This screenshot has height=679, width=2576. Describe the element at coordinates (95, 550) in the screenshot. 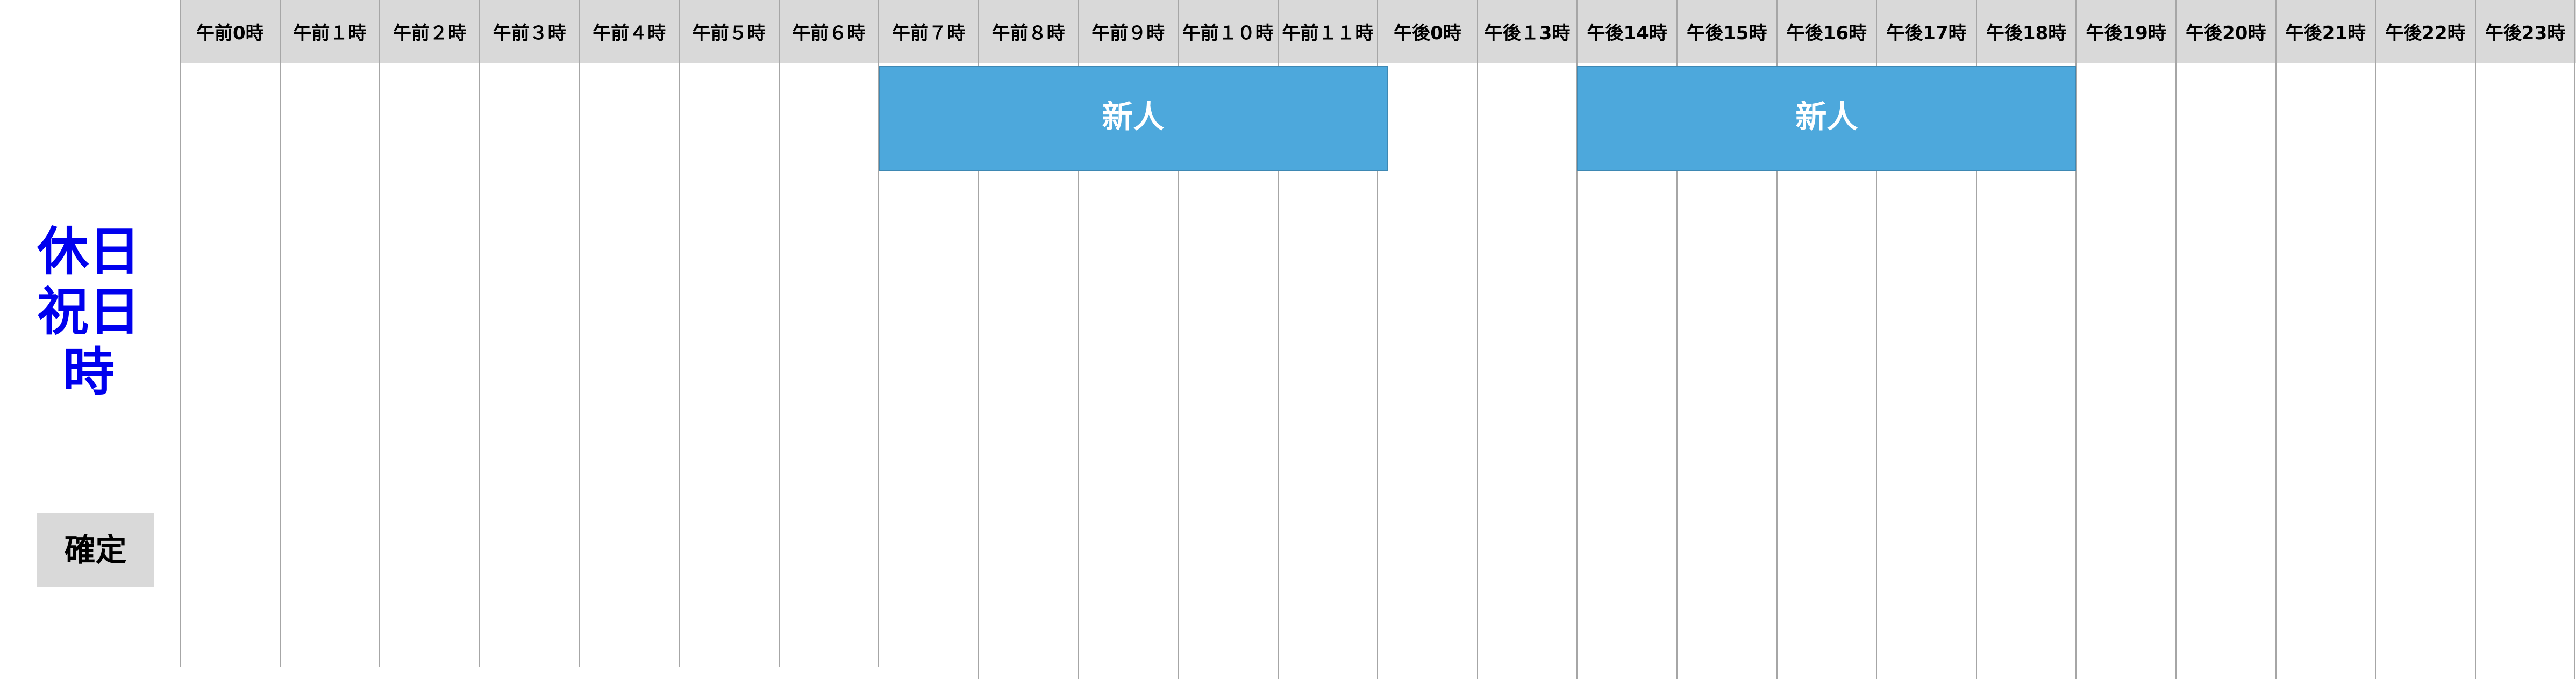

I see `confirm-button: 確定` at that location.